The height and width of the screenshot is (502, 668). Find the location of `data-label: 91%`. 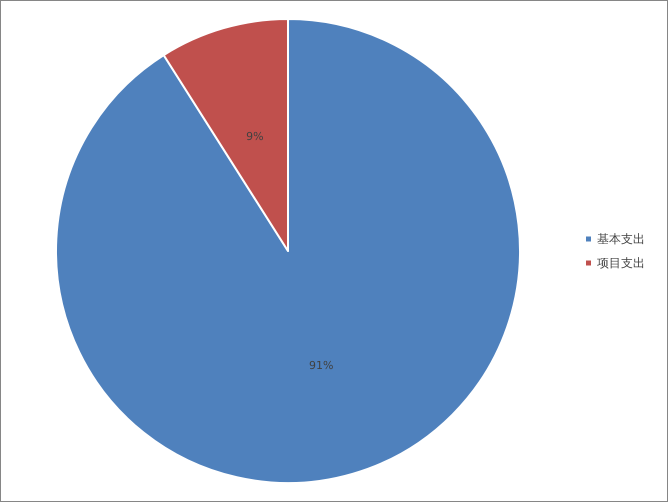

data-label: 91% is located at coordinates (321, 365).